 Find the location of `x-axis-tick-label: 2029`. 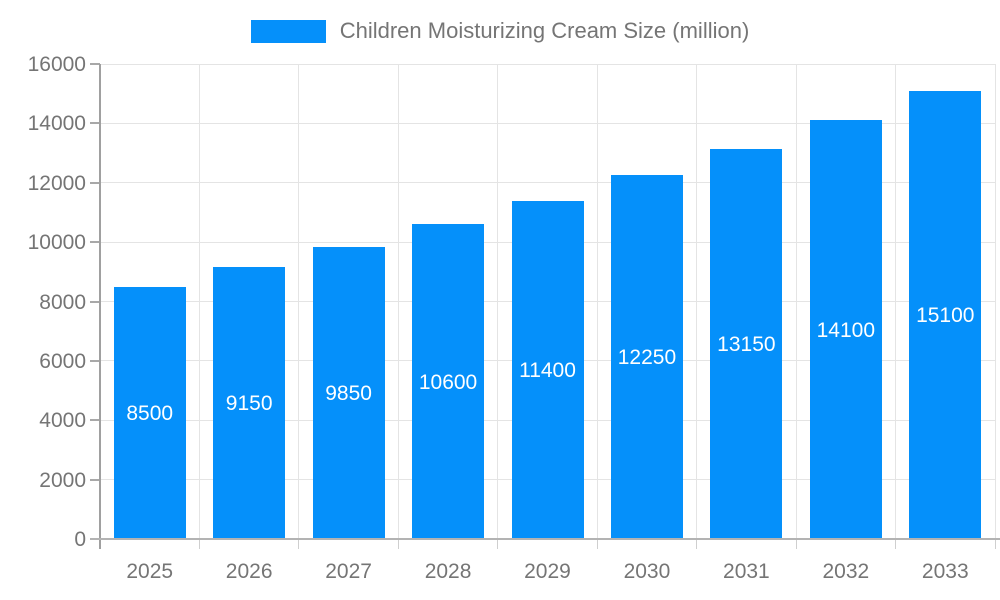

x-axis-tick-label: 2029 is located at coordinates (547, 571).